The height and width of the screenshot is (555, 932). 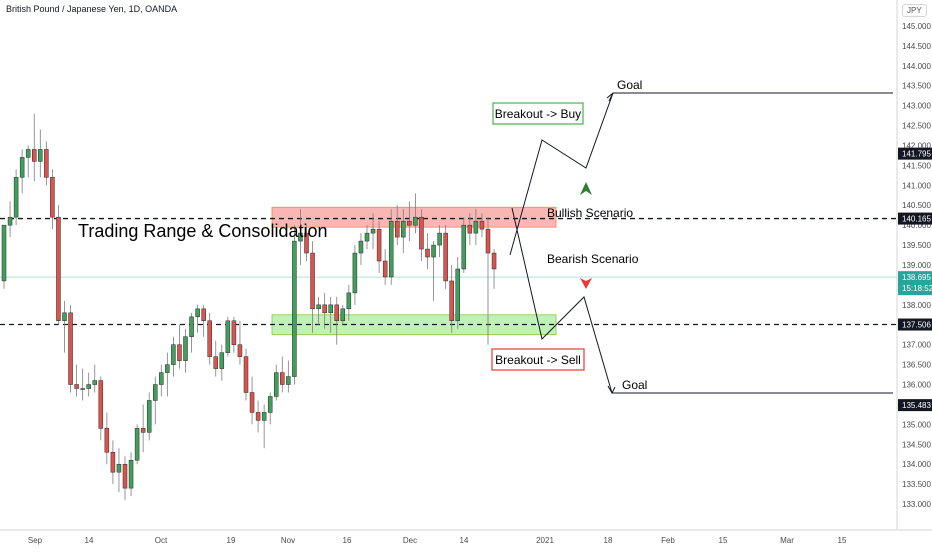 I want to click on level-price-label: 137.506, so click(x=916, y=325).